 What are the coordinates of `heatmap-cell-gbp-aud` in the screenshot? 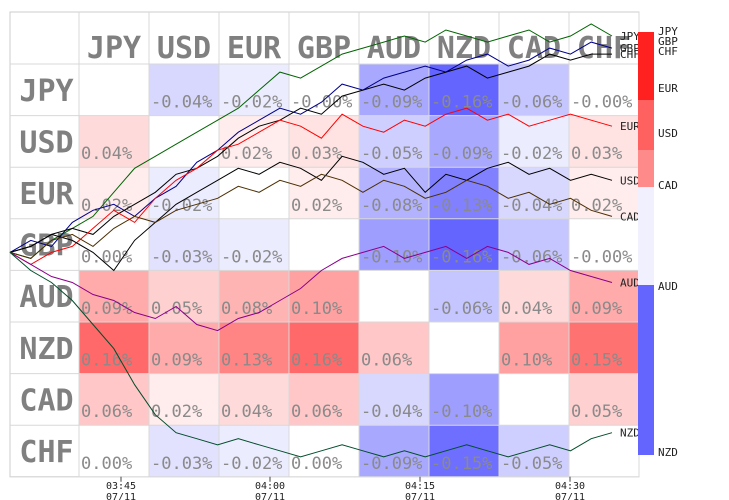 It's located at (394, 244).